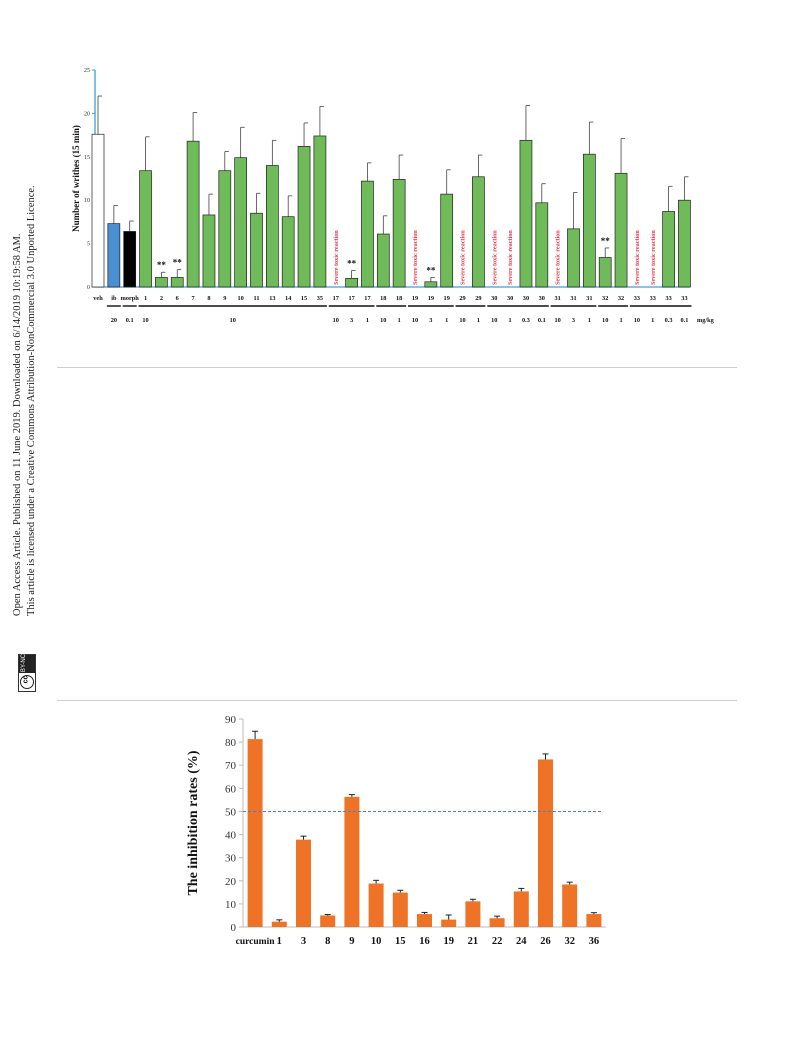 The image size is (793, 1039). Describe the element at coordinates (76, 178) in the screenshot. I see `y-axis-label: Number of writhes (15 min)` at that location.